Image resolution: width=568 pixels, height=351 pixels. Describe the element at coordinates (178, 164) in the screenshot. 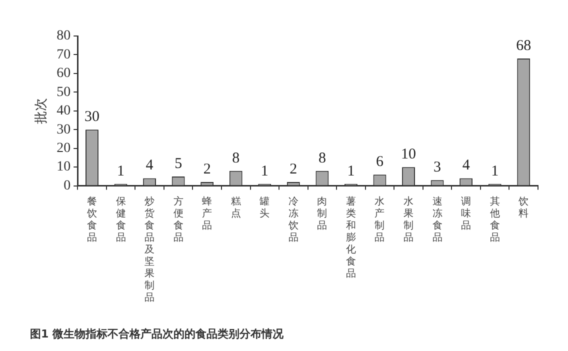

I see `data-label: 5` at that location.